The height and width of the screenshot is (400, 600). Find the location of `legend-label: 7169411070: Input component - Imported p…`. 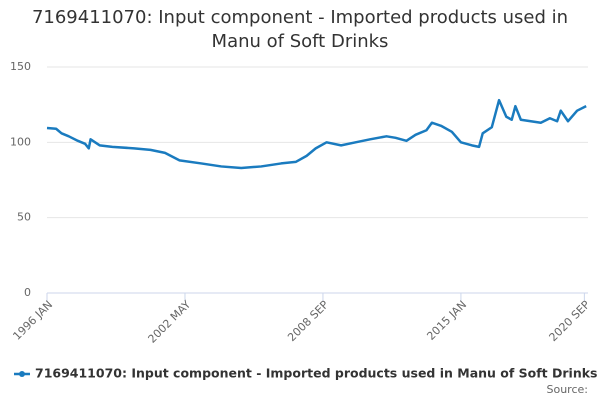

legend-label: 7169411070: Input component - Imported p… is located at coordinates (316, 373).